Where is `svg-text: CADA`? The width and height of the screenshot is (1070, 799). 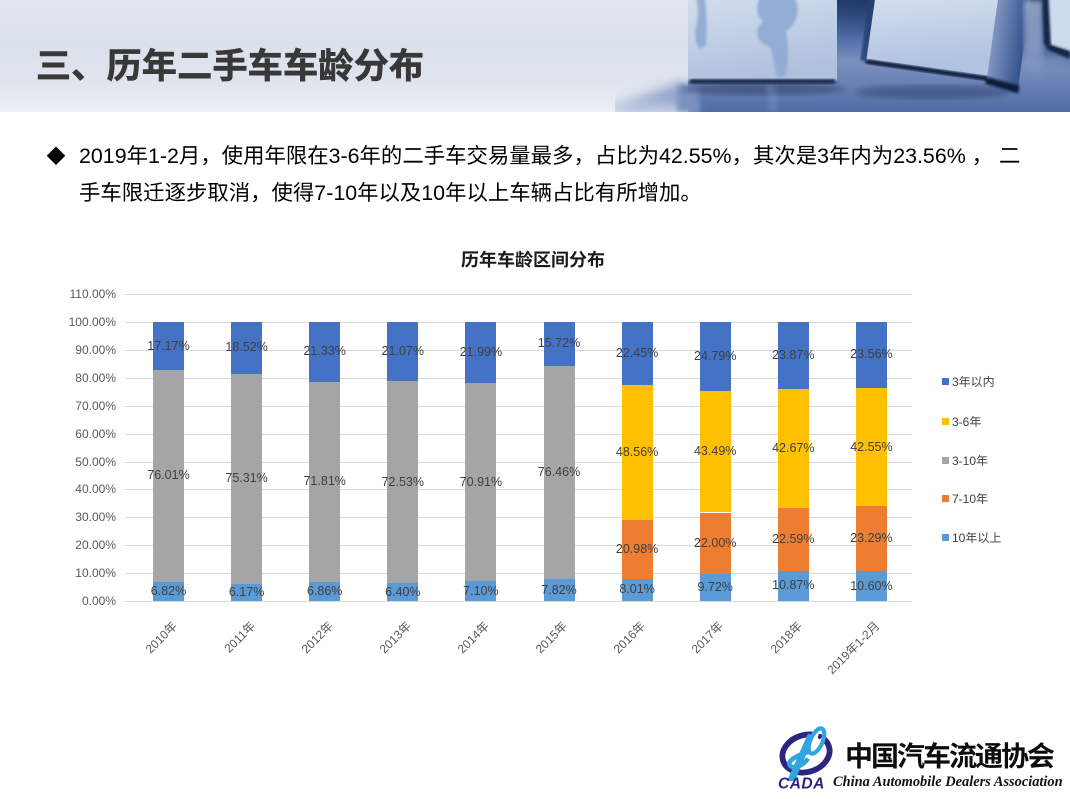
svg-text: CADA is located at coordinates (801, 784).